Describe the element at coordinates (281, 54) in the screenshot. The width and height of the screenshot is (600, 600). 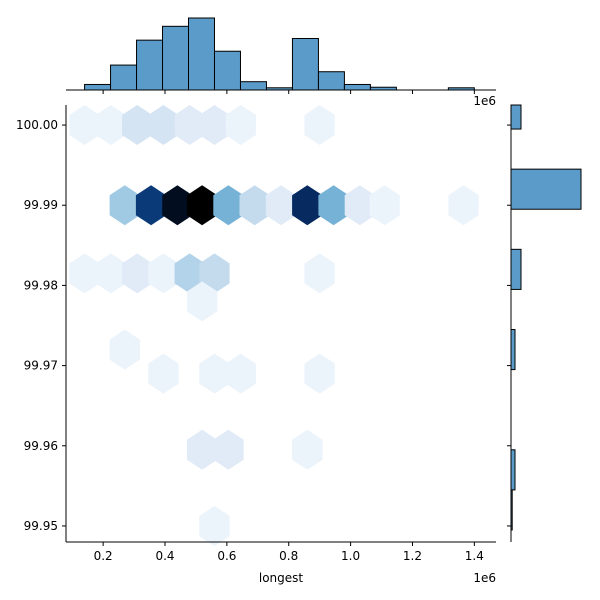
I see `top-marginal-histogram` at that location.